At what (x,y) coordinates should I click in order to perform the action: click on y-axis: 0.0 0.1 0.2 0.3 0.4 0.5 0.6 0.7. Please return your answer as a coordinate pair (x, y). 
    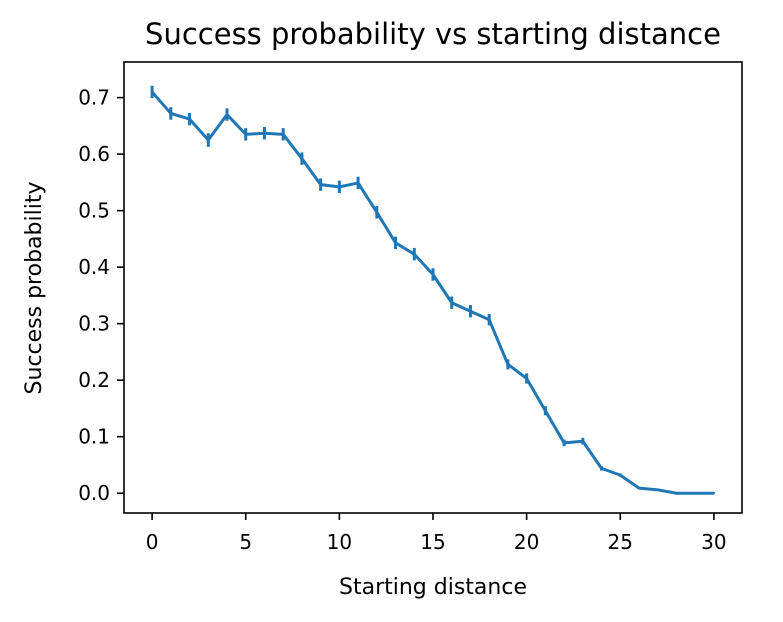
    Looking at the image, I should click on (101, 295).